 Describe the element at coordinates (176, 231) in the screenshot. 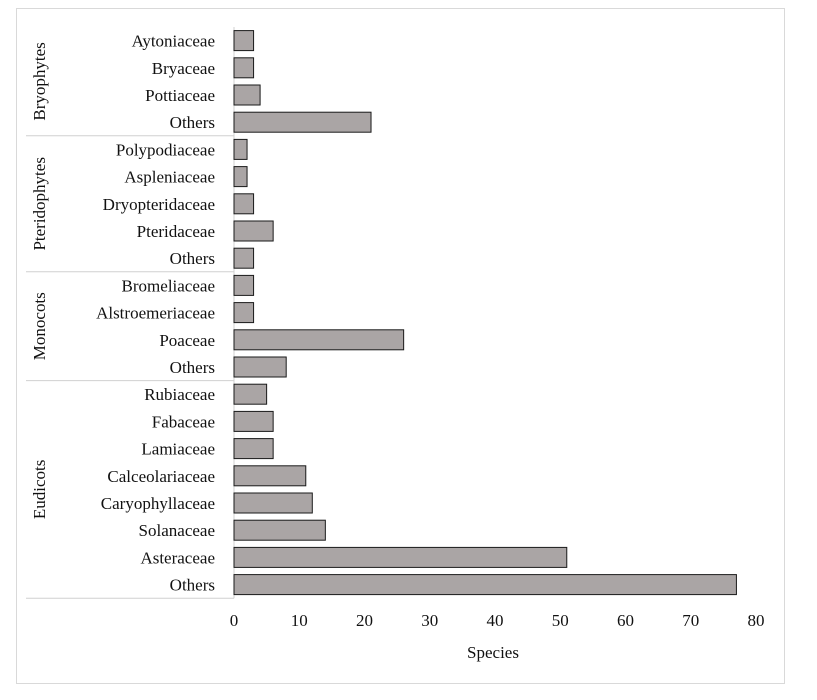

I see `category-label: Pteridaceae` at that location.